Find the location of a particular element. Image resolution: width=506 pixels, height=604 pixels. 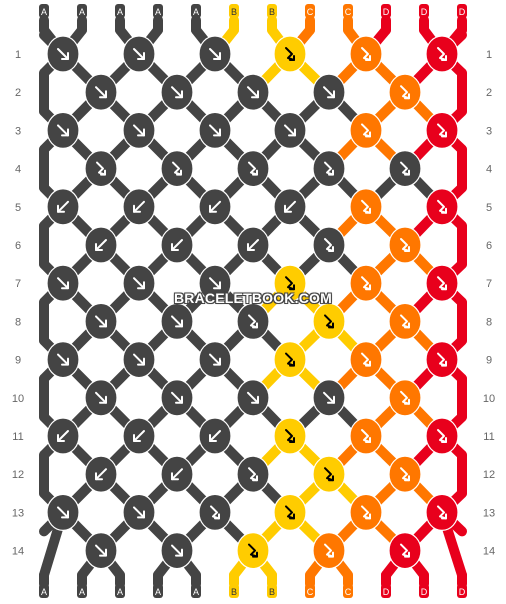

row-number-right: 7 is located at coordinates (489, 284).